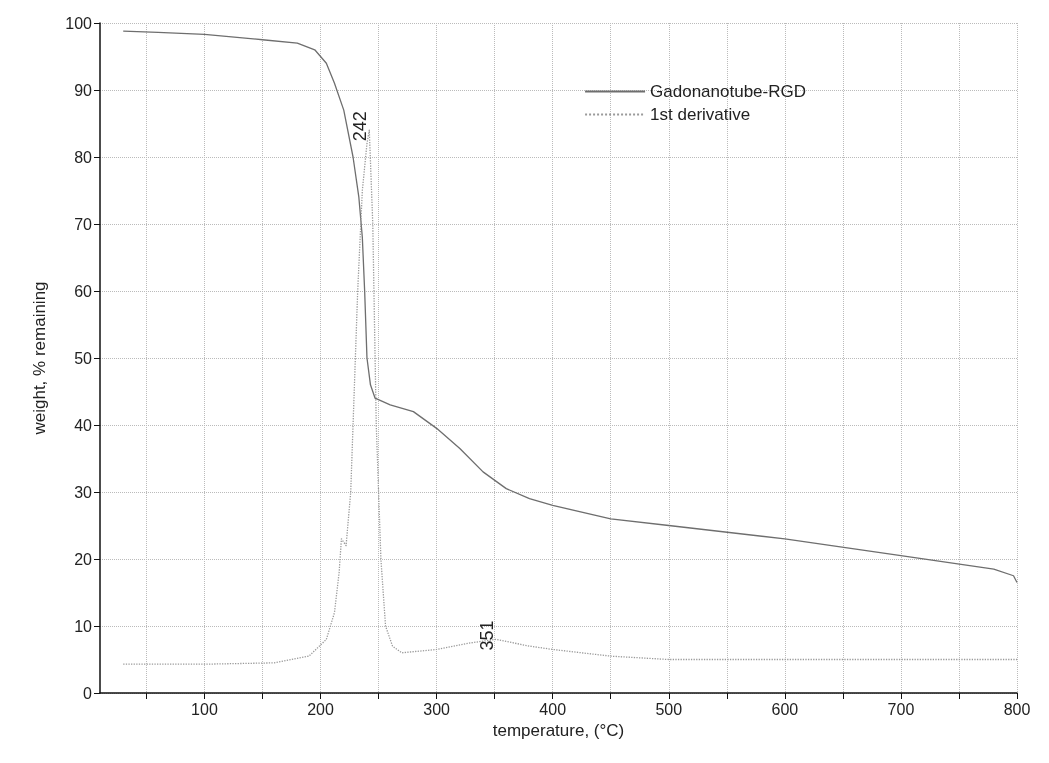 The height and width of the screenshot is (763, 1049). Describe the element at coordinates (83, 224) in the screenshot. I see `y-tick-label: 70` at that location.